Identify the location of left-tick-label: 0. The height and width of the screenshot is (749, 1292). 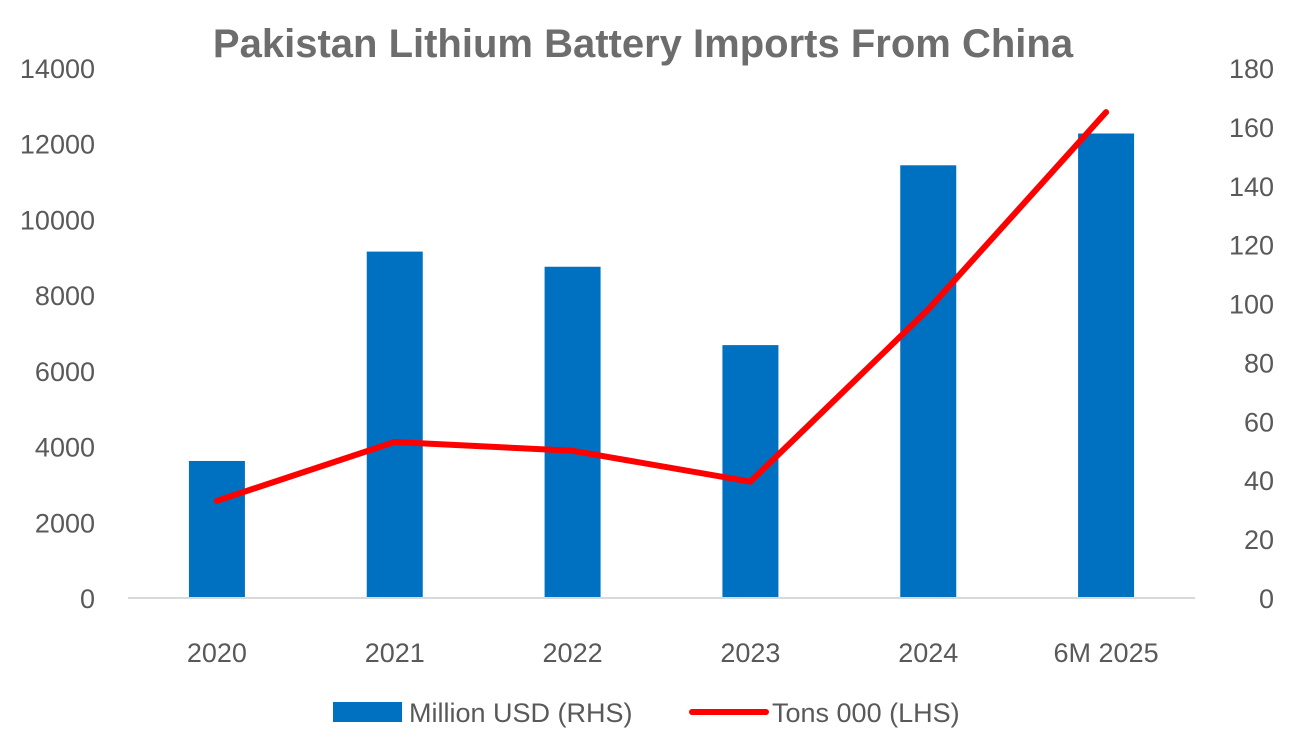
(87, 599).